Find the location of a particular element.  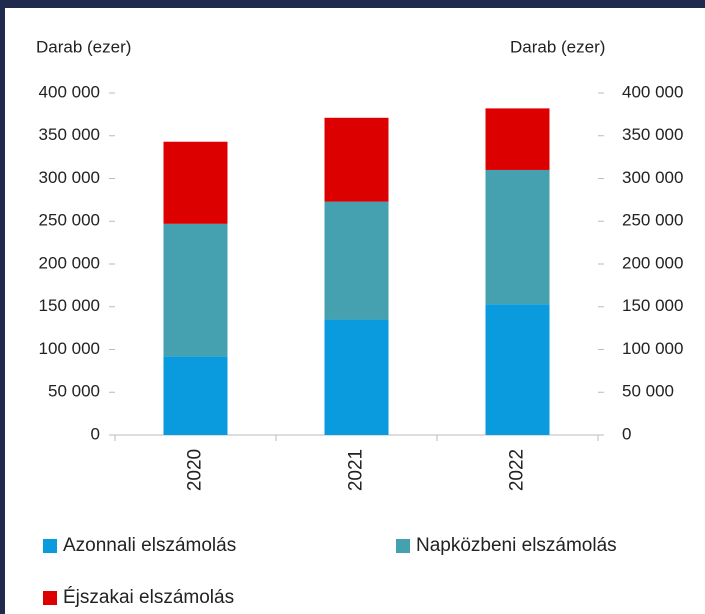

y-tick-label: 250 000 is located at coordinates (69, 220).